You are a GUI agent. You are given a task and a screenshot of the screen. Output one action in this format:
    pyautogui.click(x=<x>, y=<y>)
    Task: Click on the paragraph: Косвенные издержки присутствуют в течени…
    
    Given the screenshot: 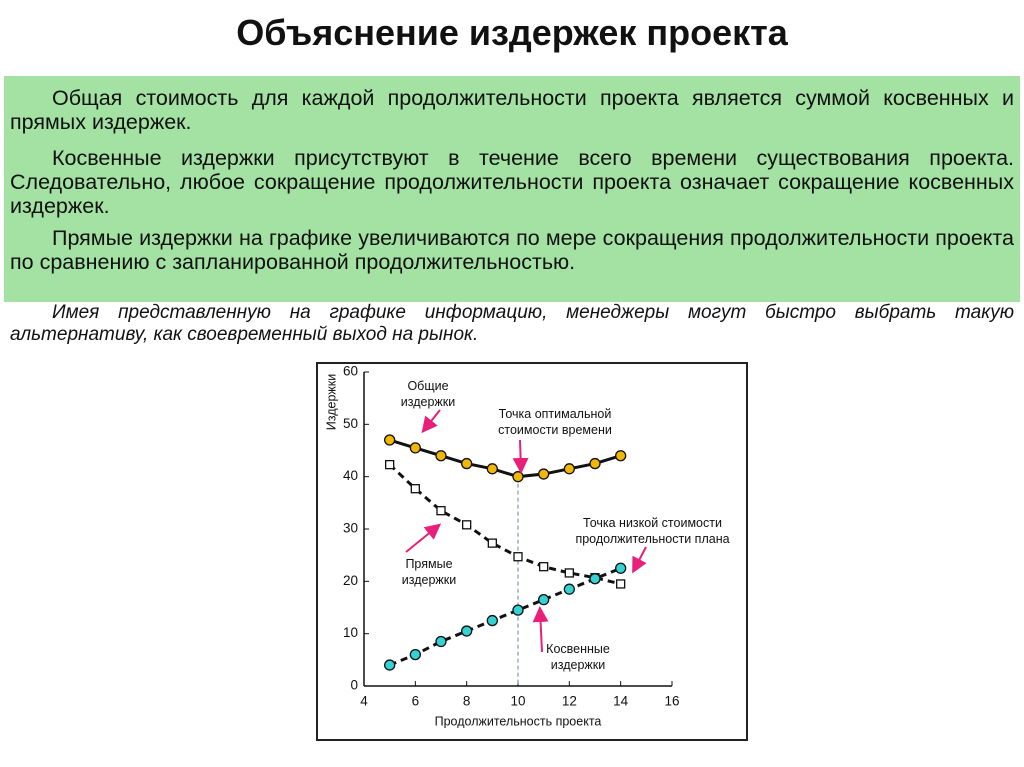 What is the action you would take?
    pyautogui.click(x=512, y=182)
    